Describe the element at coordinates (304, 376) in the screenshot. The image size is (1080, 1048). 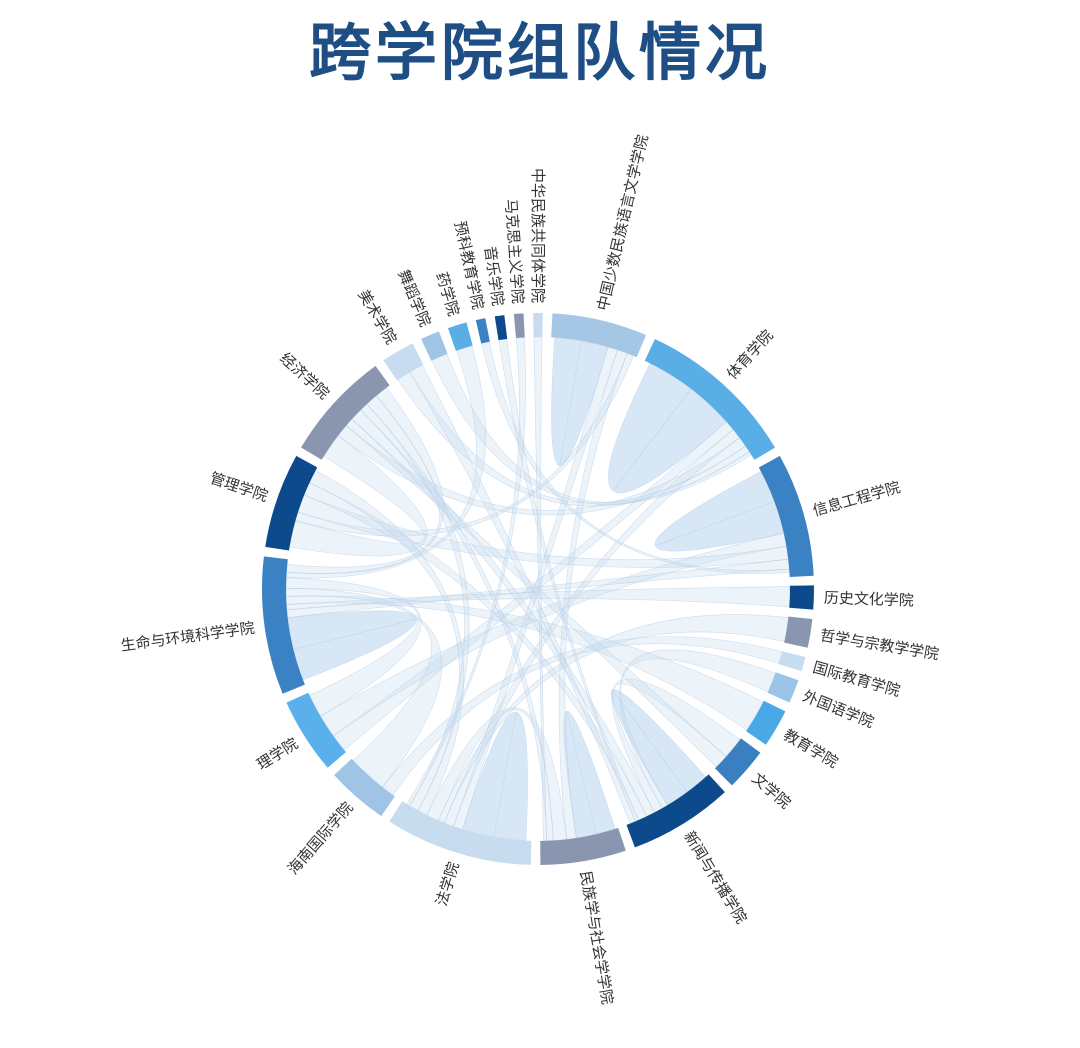
I see `node-label-16: 经济学院` at that location.